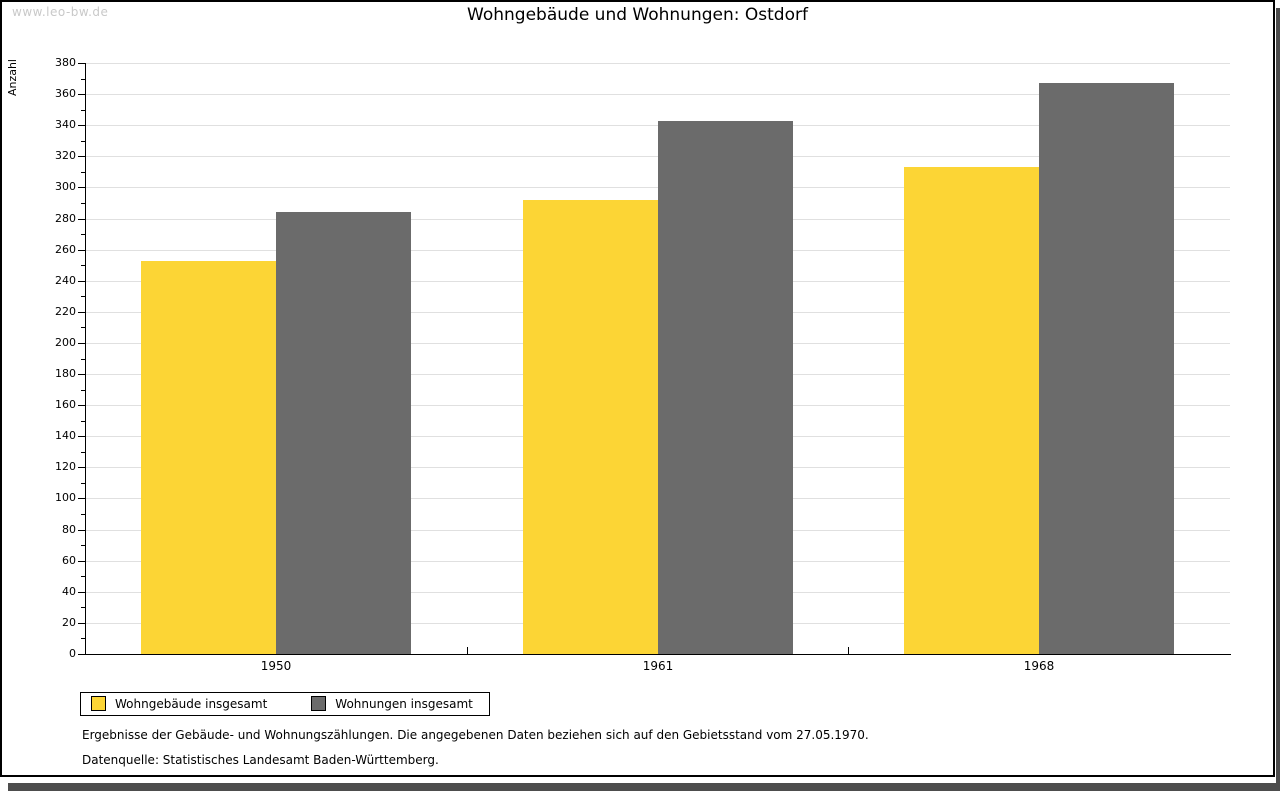 The height and width of the screenshot is (791, 1280). Describe the element at coordinates (590, 427) in the screenshot. I see `bar-wohngebaeude-1961` at that location.